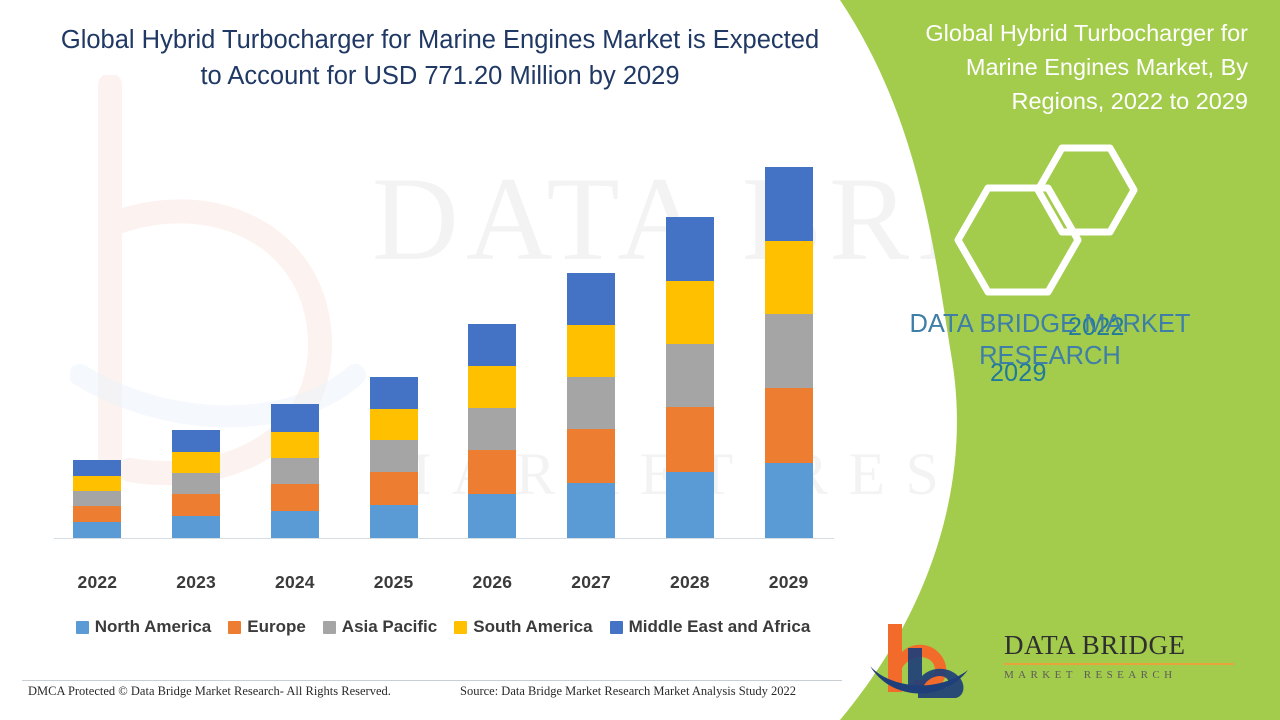  I want to click on x-axis-line, so click(444, 538).